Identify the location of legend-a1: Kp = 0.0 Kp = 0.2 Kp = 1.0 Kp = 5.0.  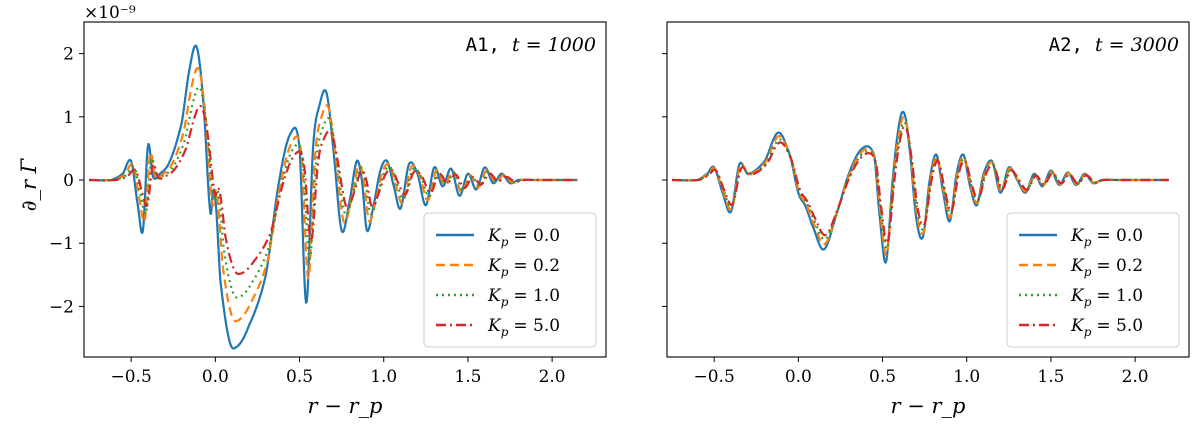
(510, 280).